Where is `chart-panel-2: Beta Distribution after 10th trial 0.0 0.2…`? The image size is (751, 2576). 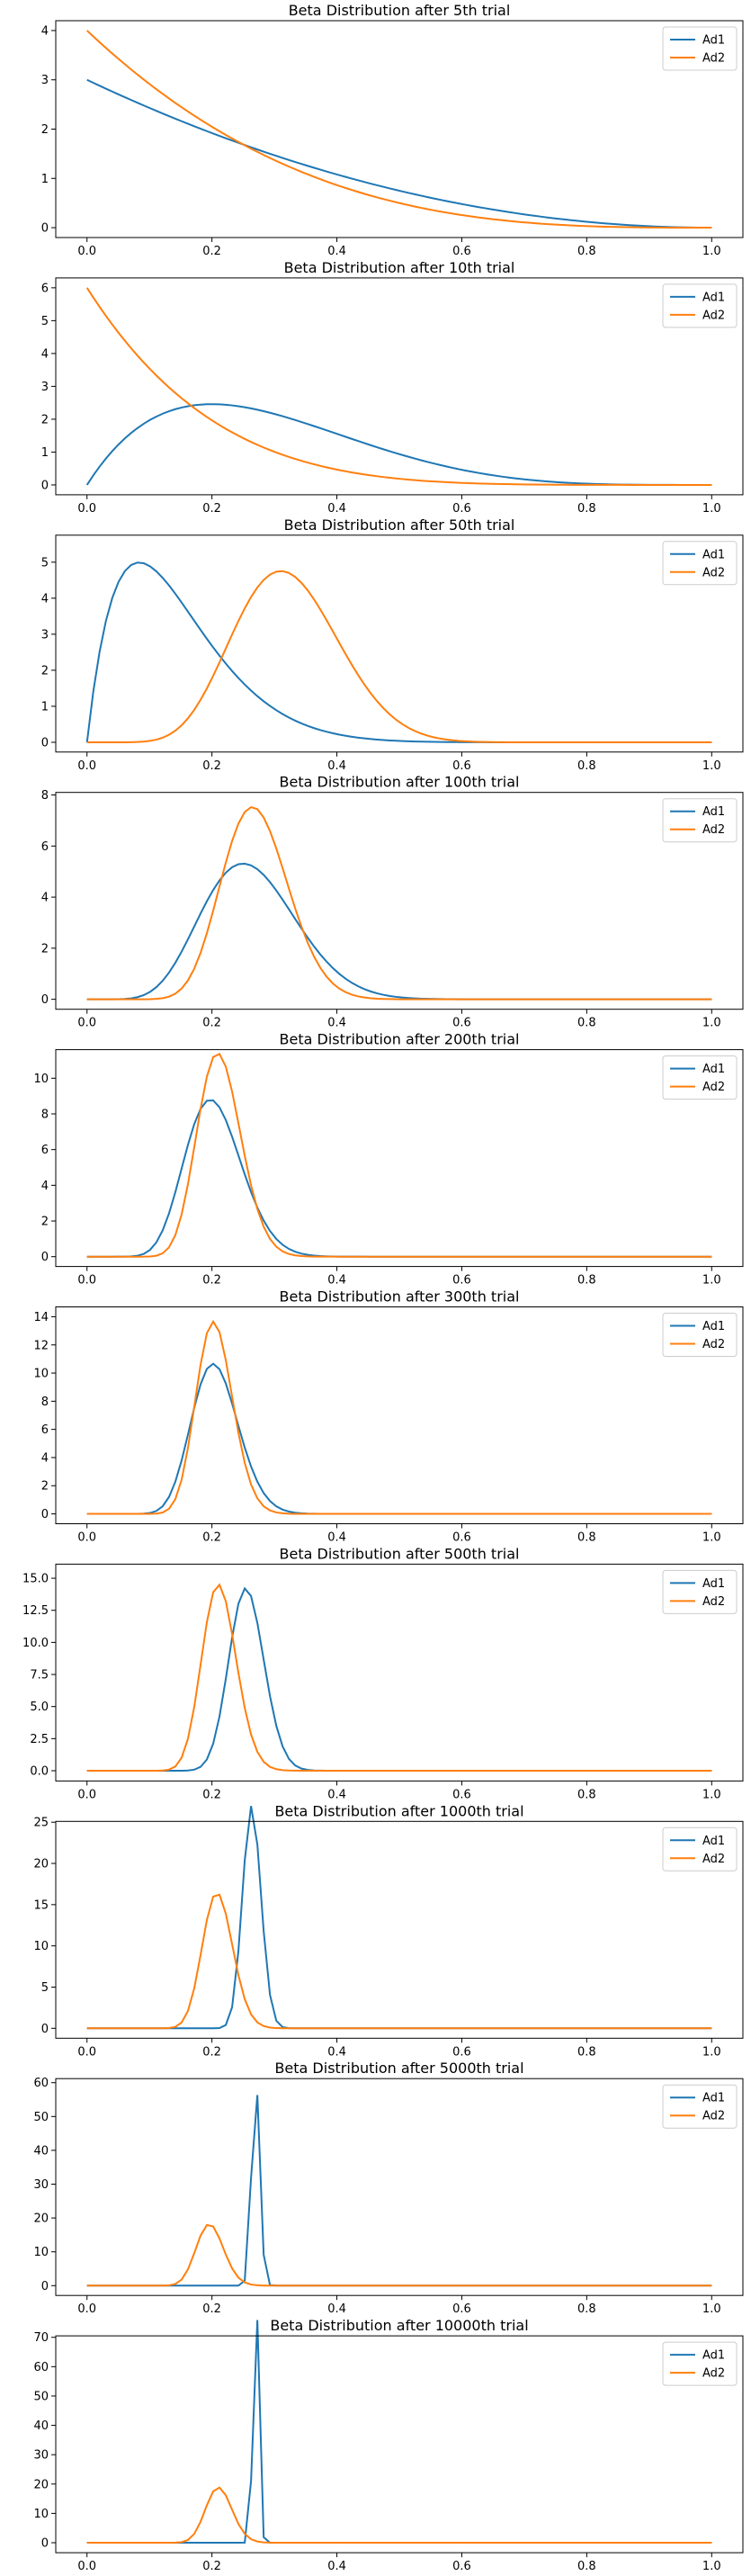 chart-panel-2: Beta Distribution after 10th trial 0.0 0.2… is located at coordinates (392, 388).